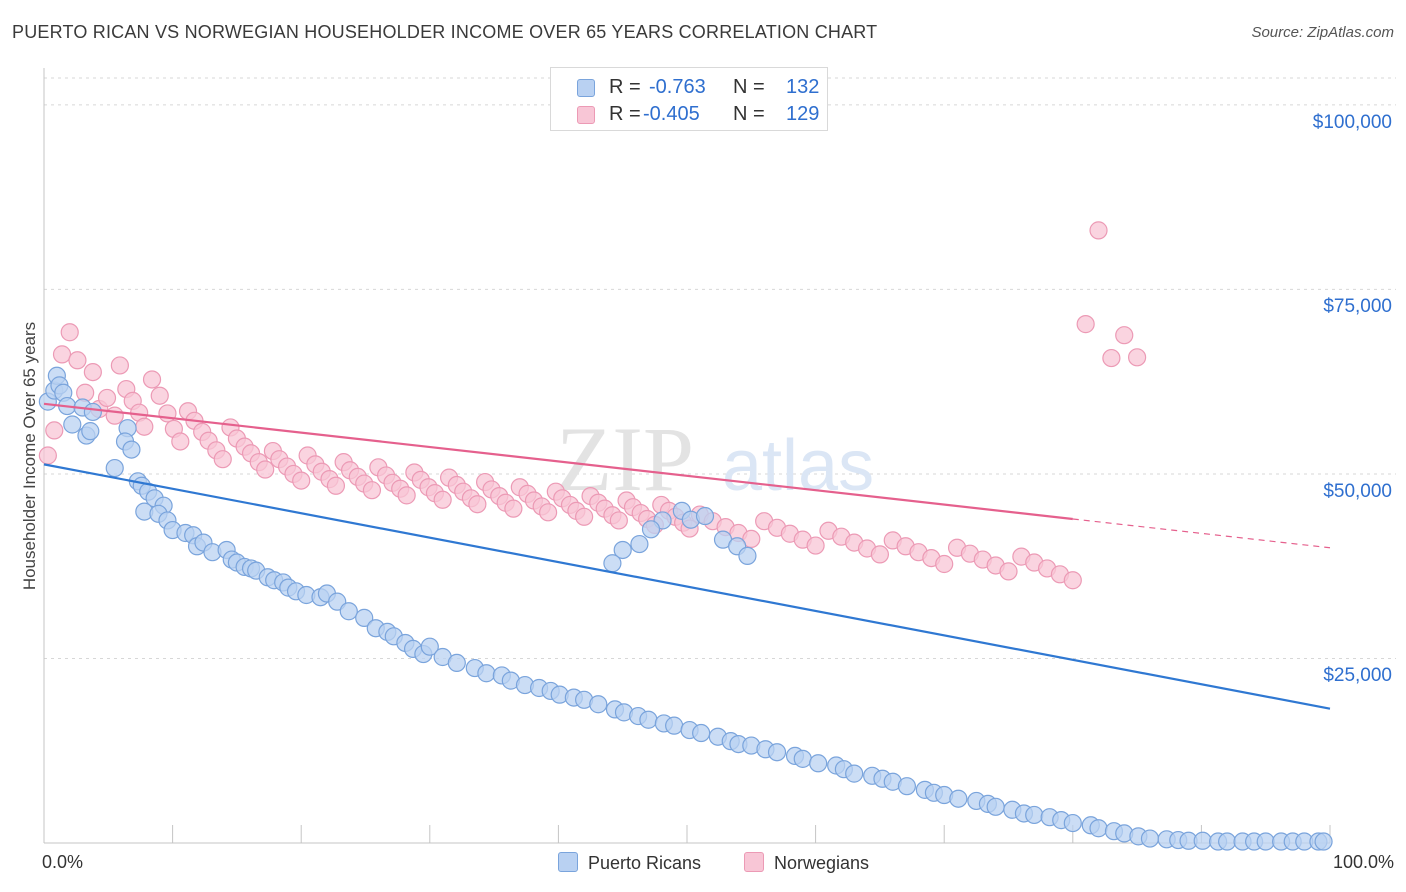 The image size is (1406, 892). What do you see at coordinates (689, 99) in the screenshot?
I see `correlation-legend: R = -0.763 N = 132 R = -0.405 N = 129` at bounding box center [689, 99].